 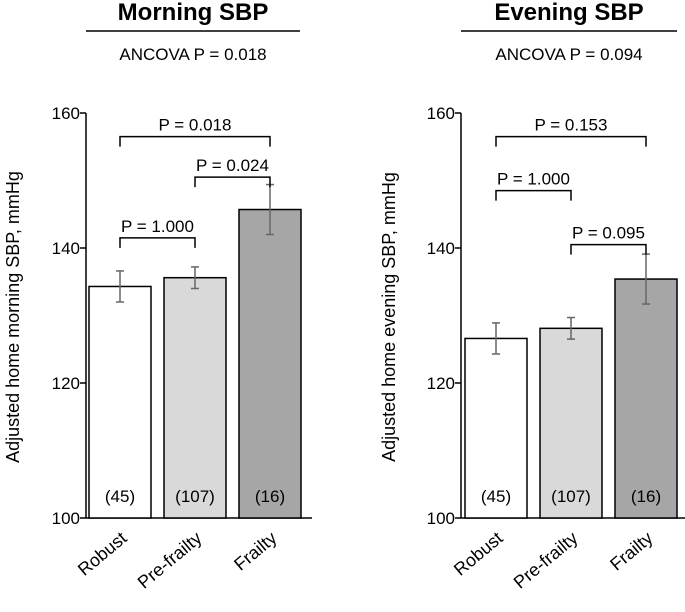 I want to click on p-value-label: P = 0.024, so click(x=232, y=165).